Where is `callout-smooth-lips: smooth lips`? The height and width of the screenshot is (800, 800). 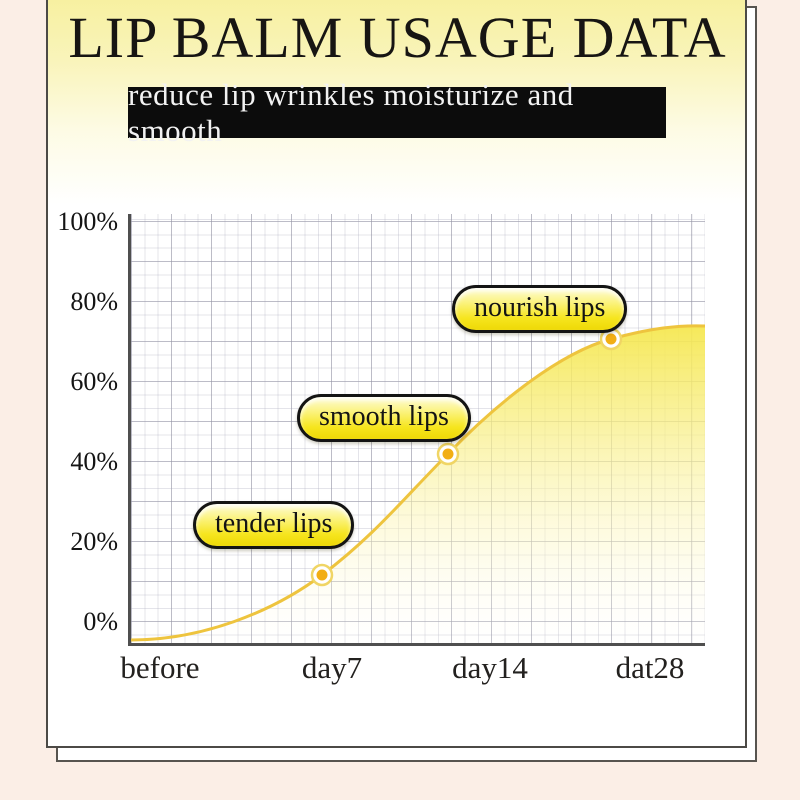 callout-smooth-lips: smooth lips is located at coordinates (384, 418).